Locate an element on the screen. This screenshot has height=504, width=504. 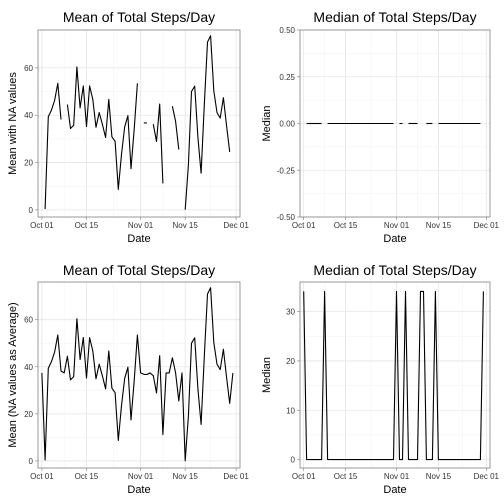
y-tick-label: 10 is located at coordinates (290, 410).